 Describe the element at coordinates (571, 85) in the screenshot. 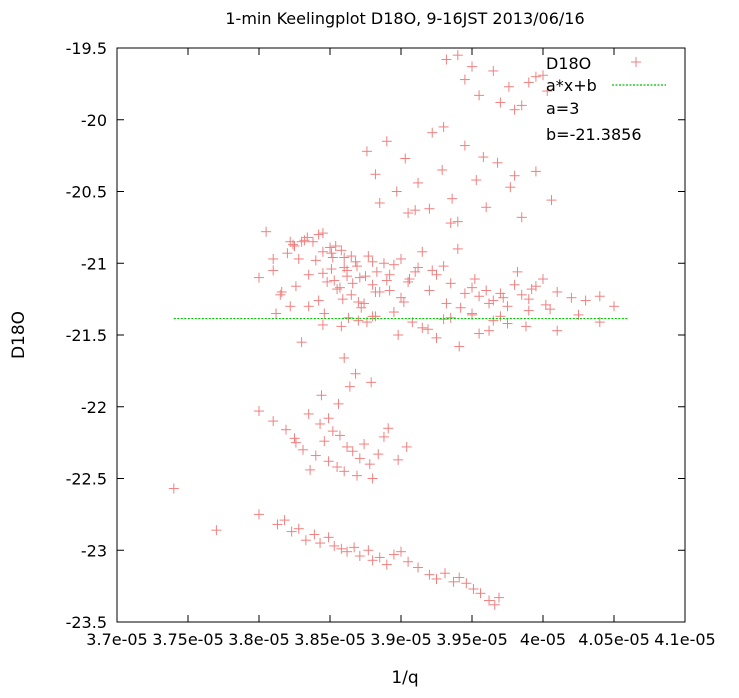

I see `legend-label-fit: a*x+b` at that location.